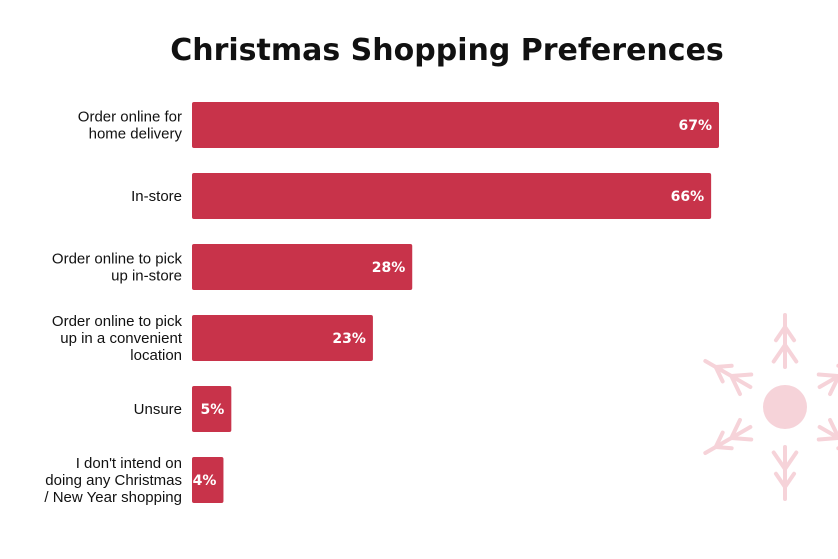 The image size is (838, 559). What do you see at coordinates (117, 321) in the screenshot?
I see `category-label-3-line-0: Order online to pick` at bounding box center [117, 321].